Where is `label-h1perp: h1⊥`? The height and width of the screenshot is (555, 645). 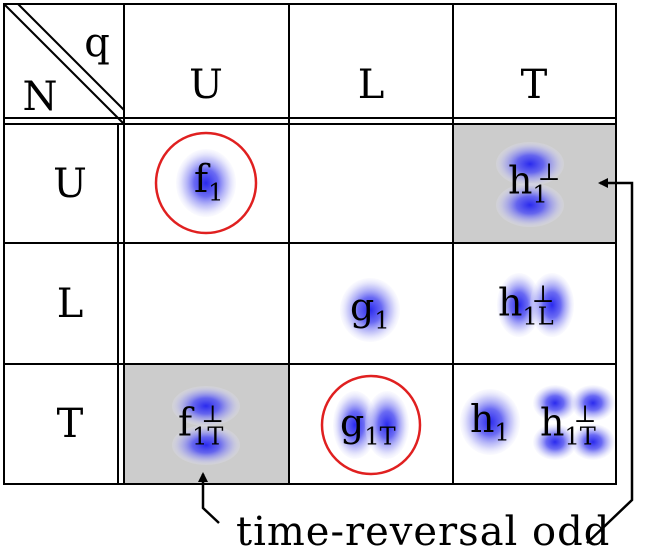 label-h1perp: h1⊥ is located at coordinates (534, 183).